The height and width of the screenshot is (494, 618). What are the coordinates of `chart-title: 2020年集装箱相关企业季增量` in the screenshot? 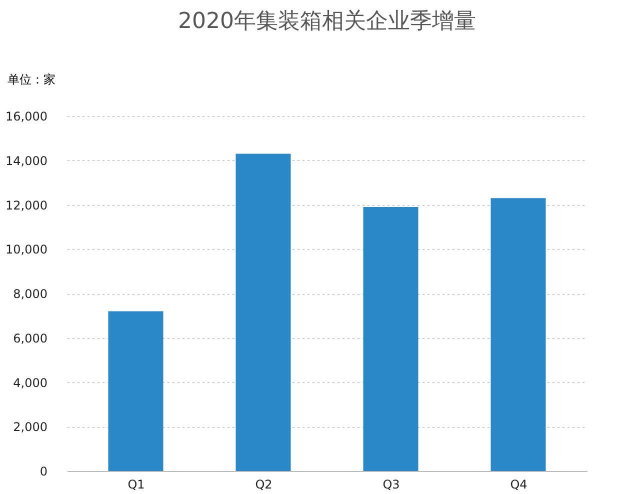 It's located at (327, 21).